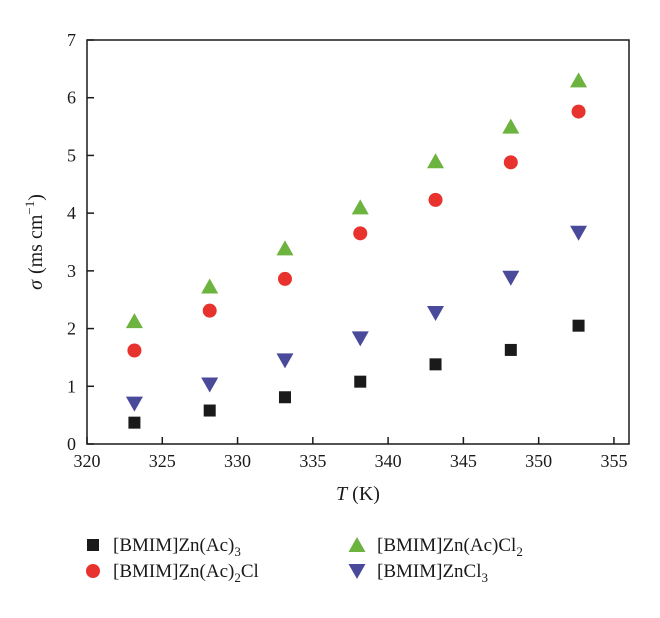 This screenshot has width=660, height=618. I want to click on y-tick-label: 3, so click(71, 271).